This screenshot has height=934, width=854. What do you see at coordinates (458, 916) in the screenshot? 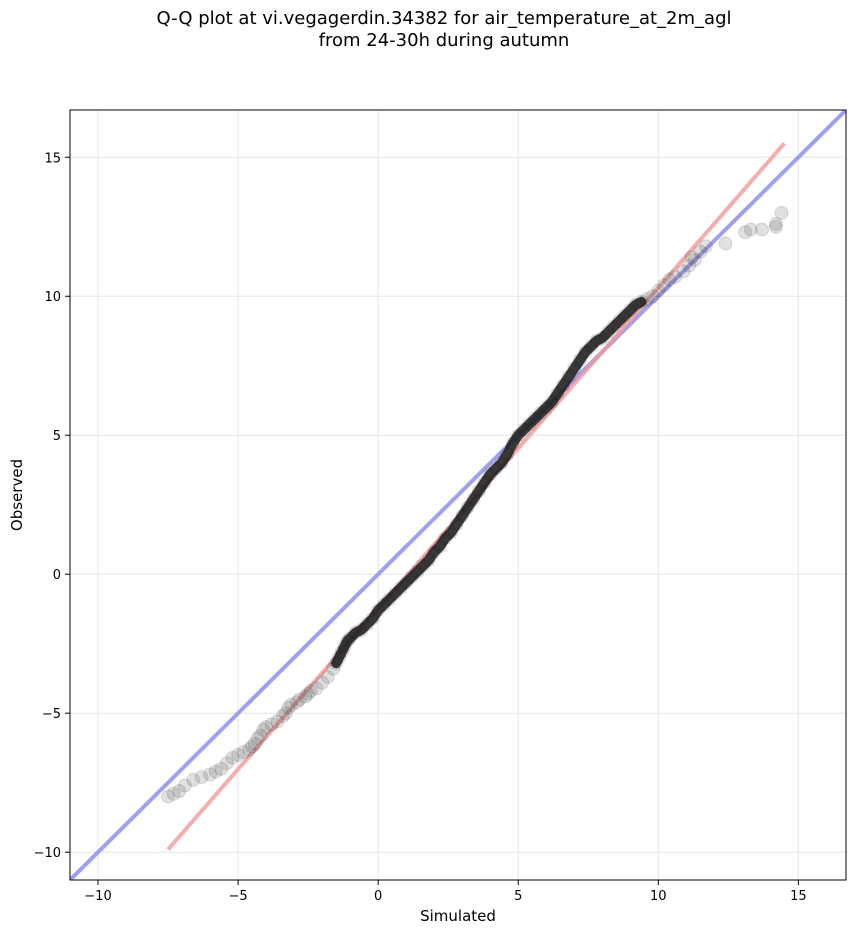
I see `x-axis-label: Simulated` at bounding box center [458, 916].